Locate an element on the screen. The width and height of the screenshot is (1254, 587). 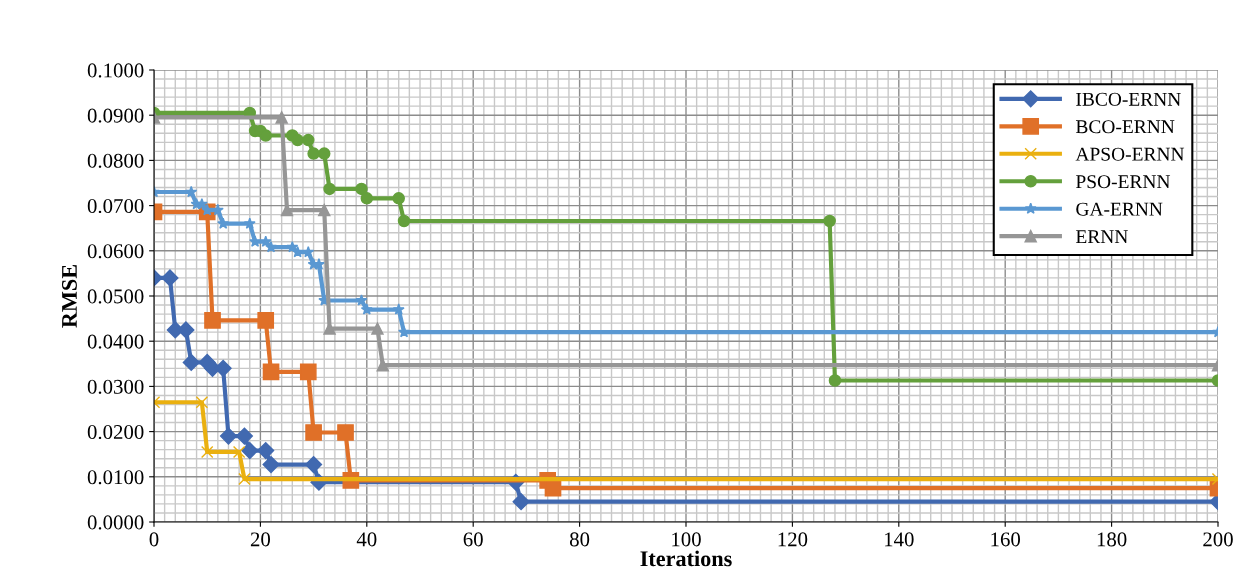
x-tick-label: 80 is located at coordinates (579, 539).